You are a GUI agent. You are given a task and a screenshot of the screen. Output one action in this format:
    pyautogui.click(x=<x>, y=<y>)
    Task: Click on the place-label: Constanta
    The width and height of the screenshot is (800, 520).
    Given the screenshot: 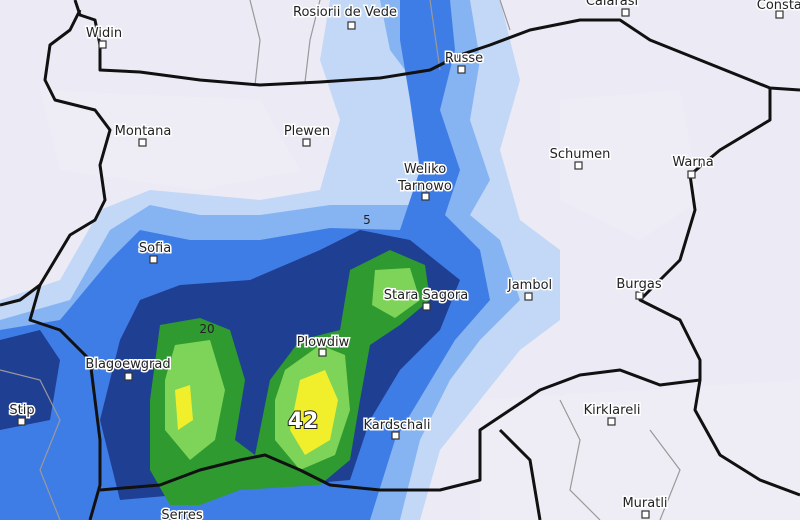 What is the action you would take?
    pyautogui.click(x=778, y=6)
    